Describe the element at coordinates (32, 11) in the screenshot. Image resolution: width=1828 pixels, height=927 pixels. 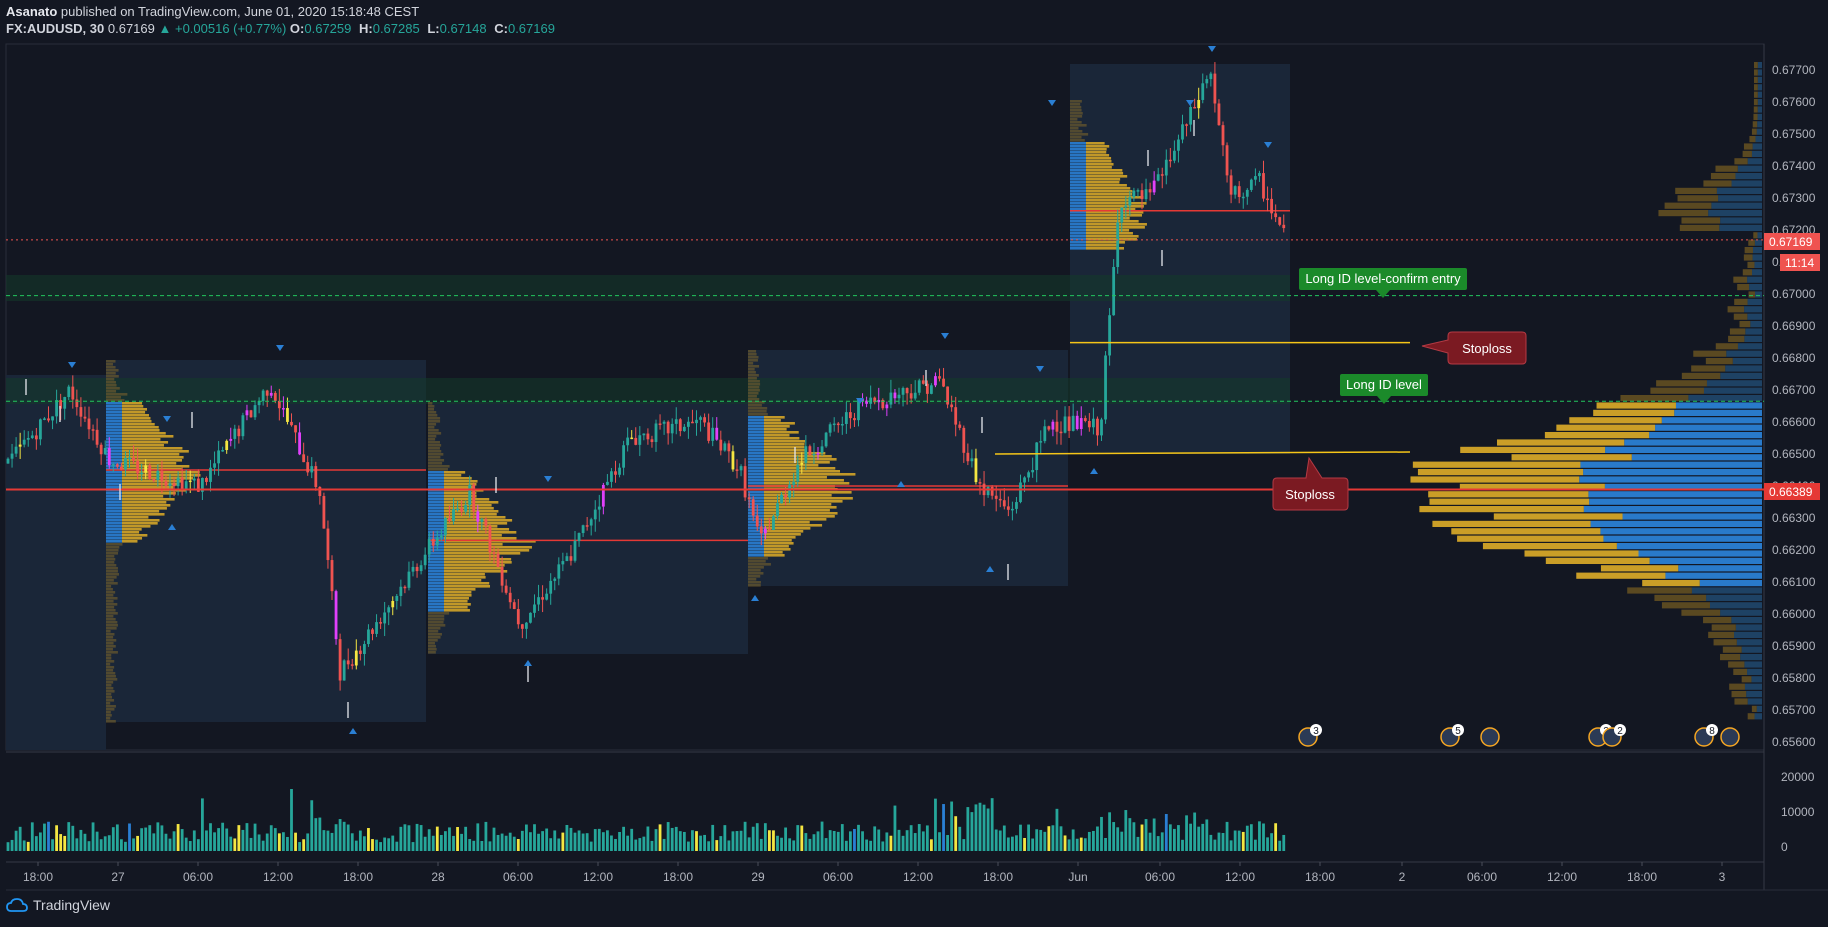
I see `publisher-name: Asanato` at that location.